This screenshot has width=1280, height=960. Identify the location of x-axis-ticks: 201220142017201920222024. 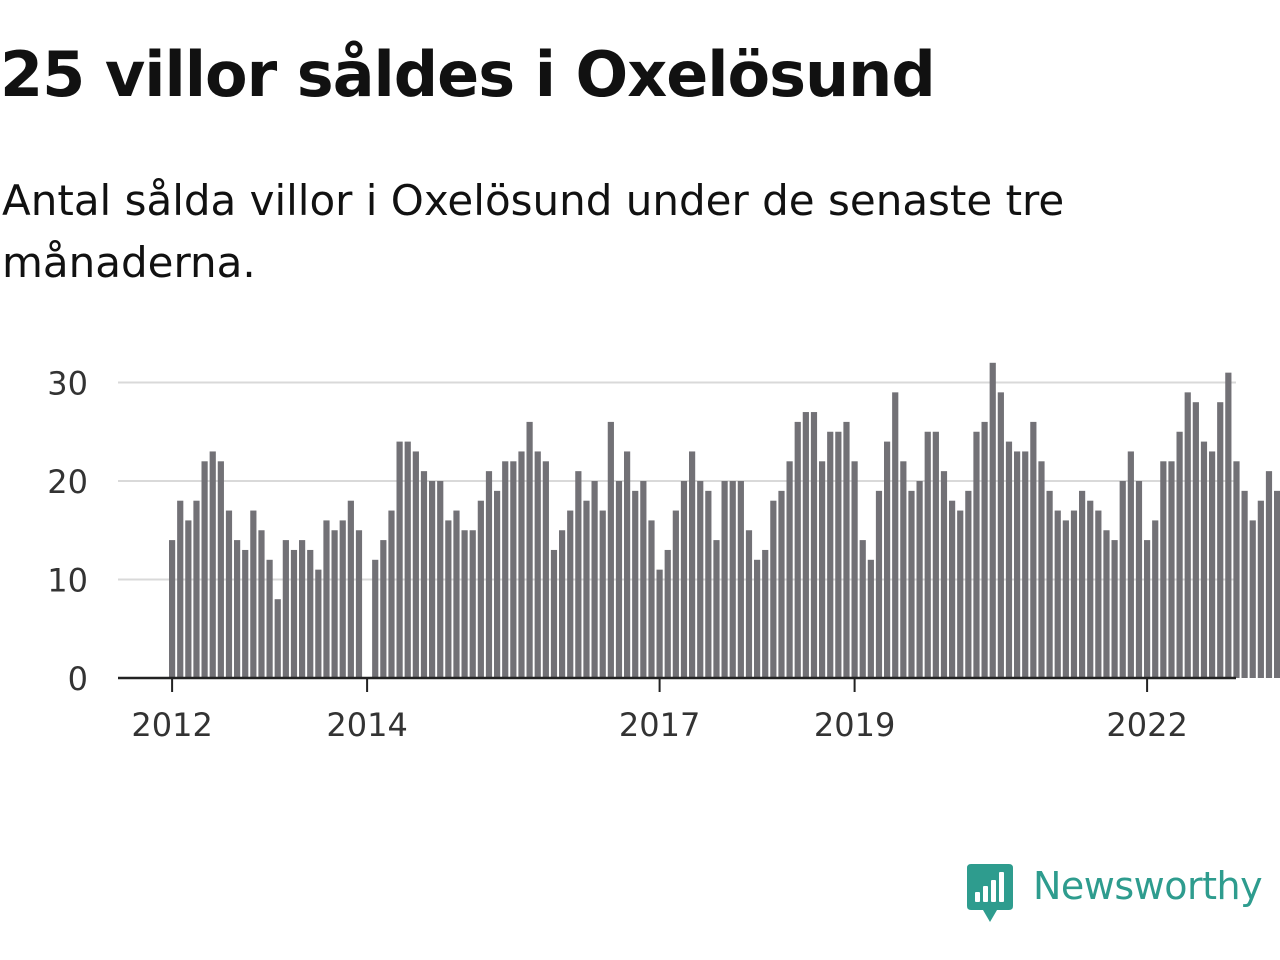
(659, 711).